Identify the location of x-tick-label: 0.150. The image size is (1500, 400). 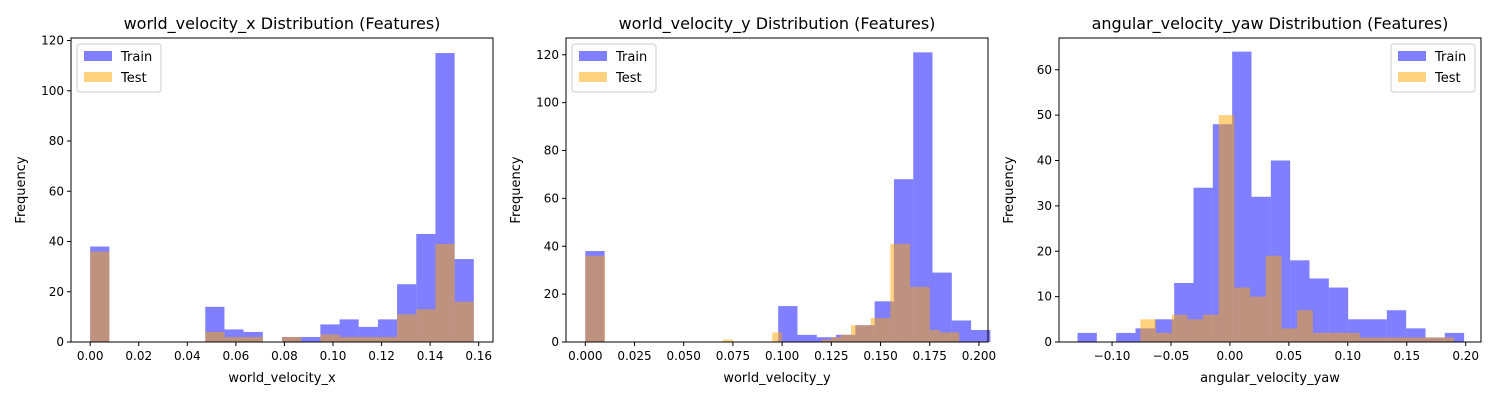
(880, 356).